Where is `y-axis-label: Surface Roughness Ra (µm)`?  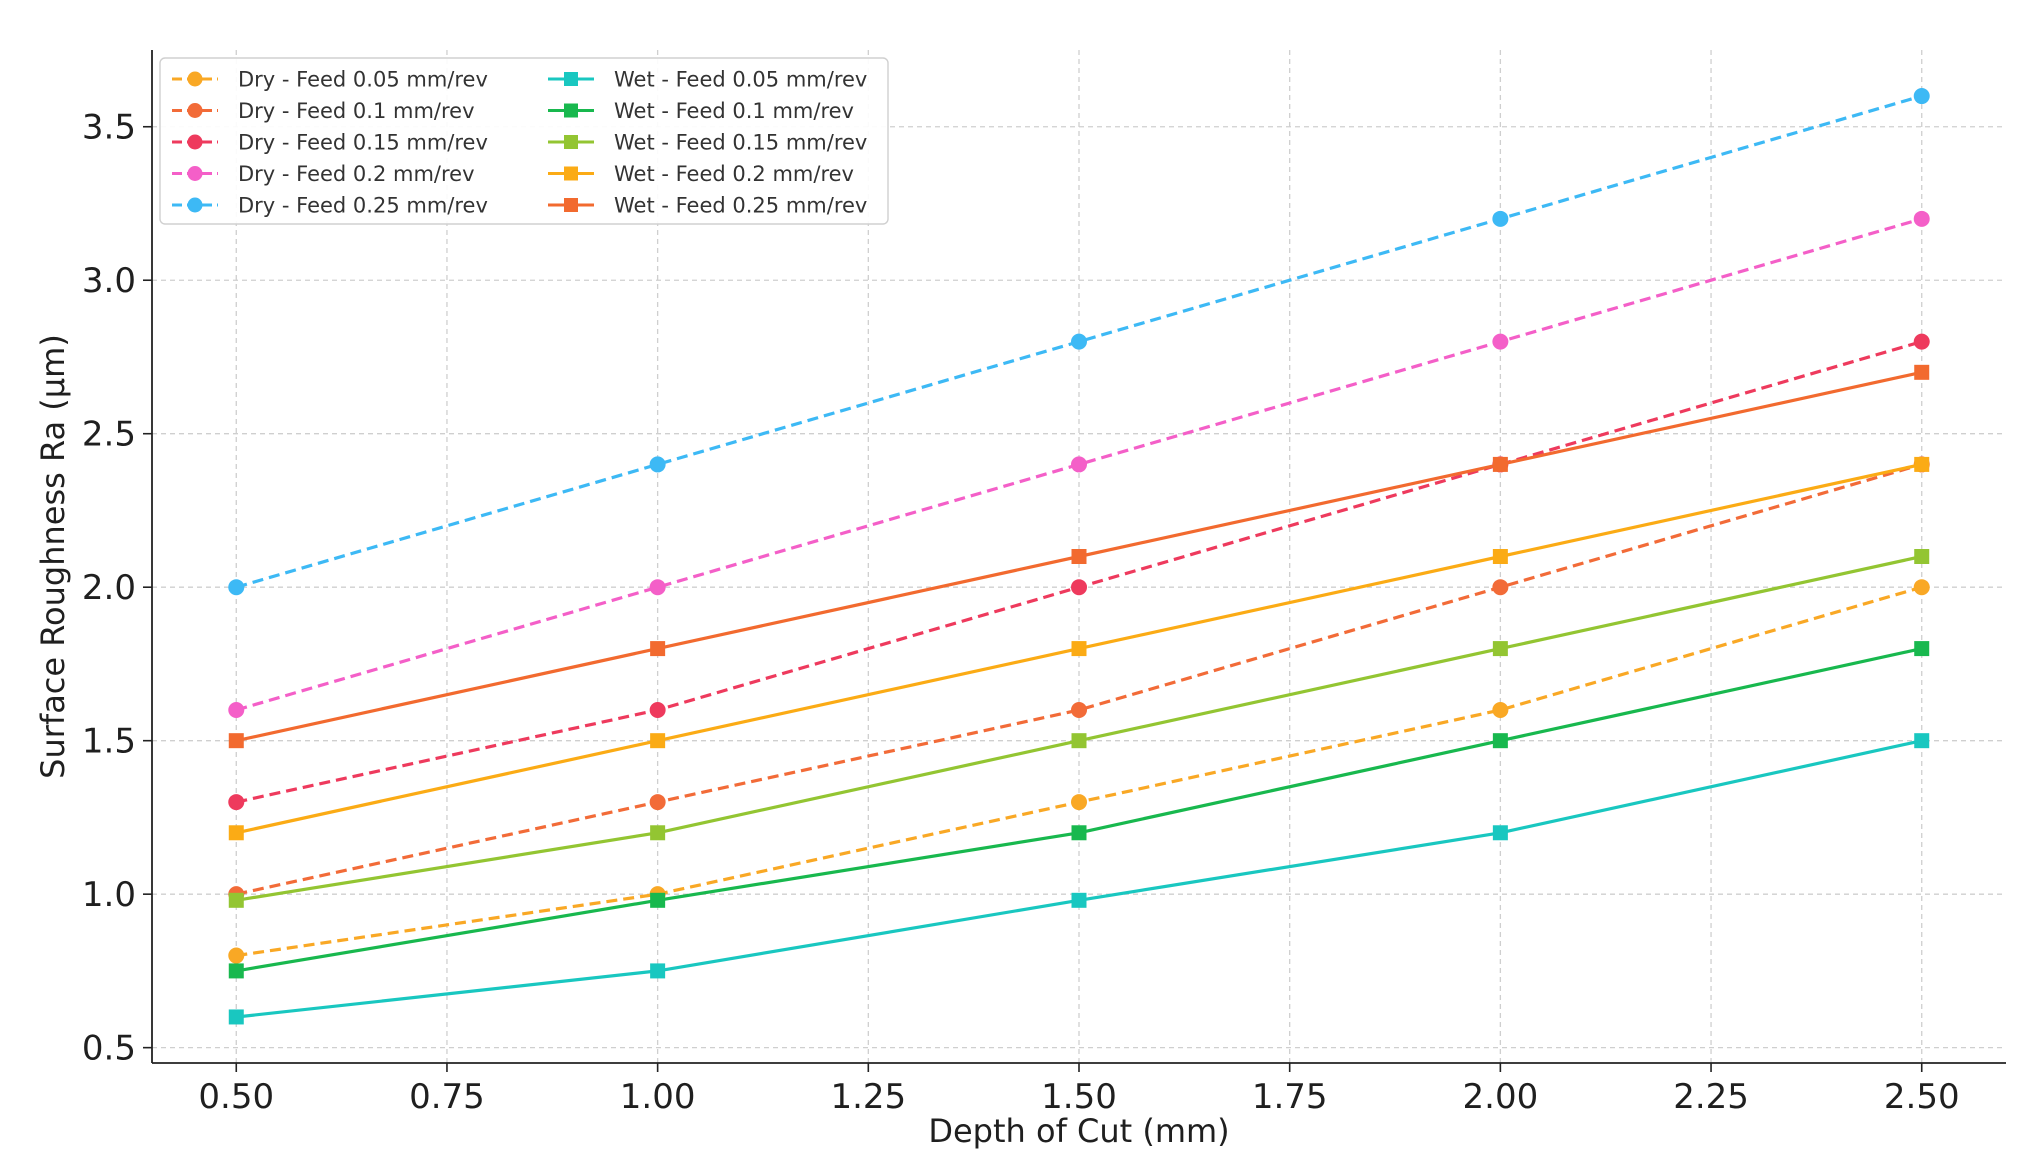
y-axis-label: Surface Roughness Ra (µm) is located at coordinates (53, 556).